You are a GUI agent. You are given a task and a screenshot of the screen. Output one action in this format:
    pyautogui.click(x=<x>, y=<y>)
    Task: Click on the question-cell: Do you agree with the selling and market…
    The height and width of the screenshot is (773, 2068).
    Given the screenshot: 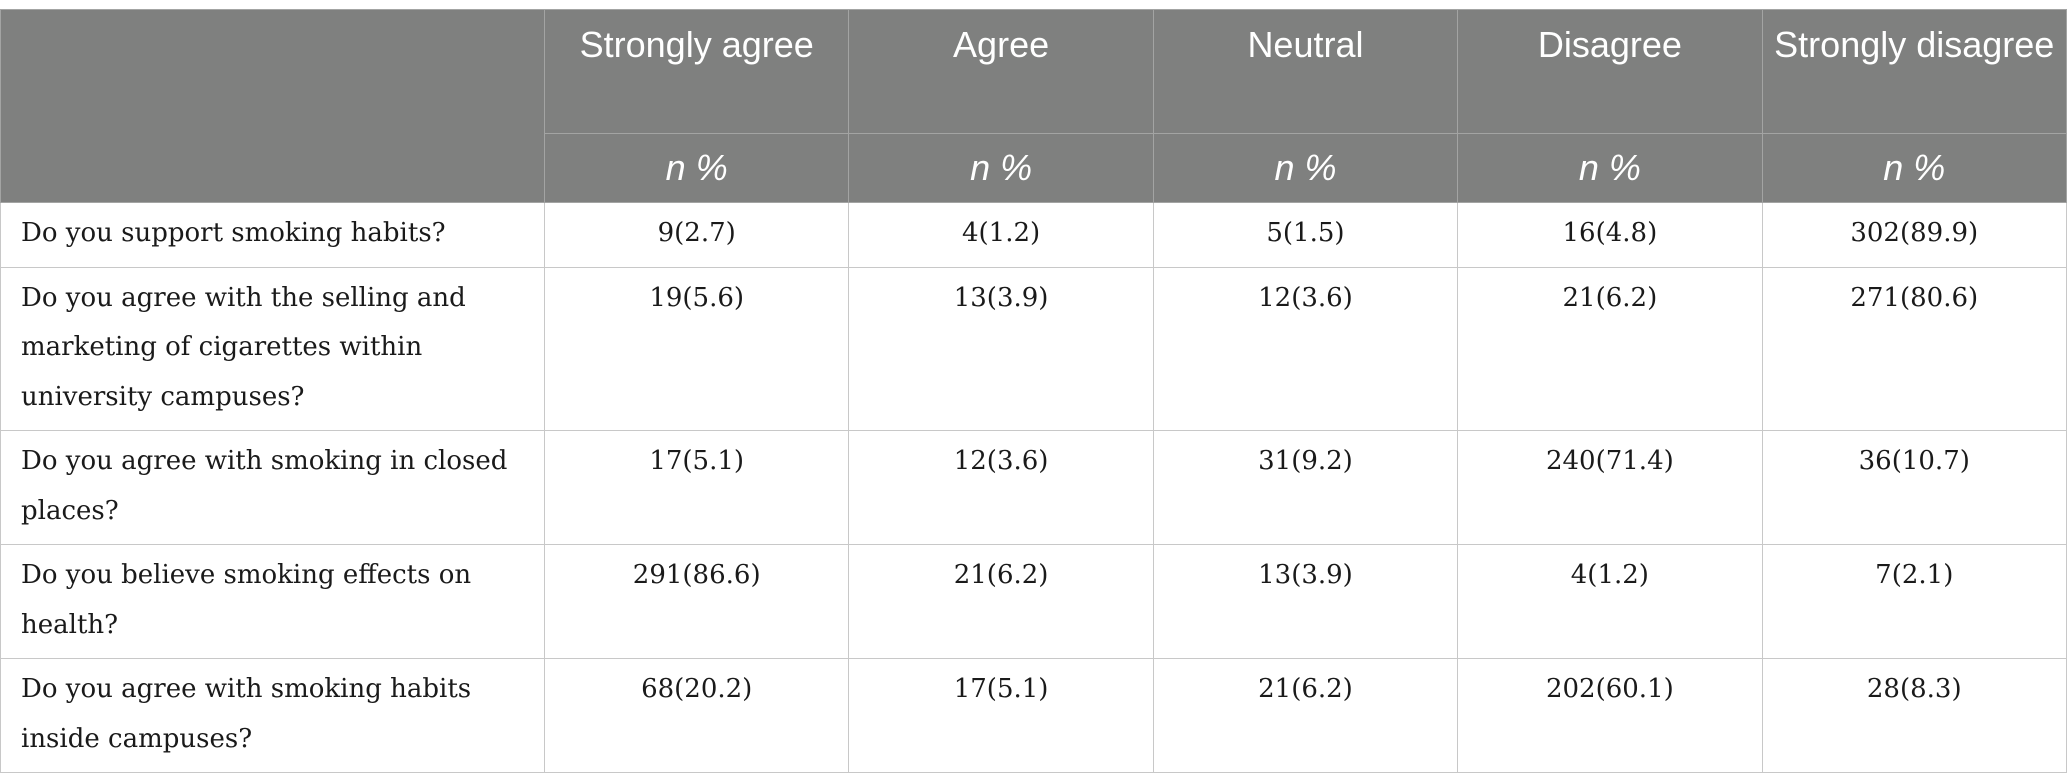 What is the action you would take?
    pyautogui.click(x=272, y=348)
    